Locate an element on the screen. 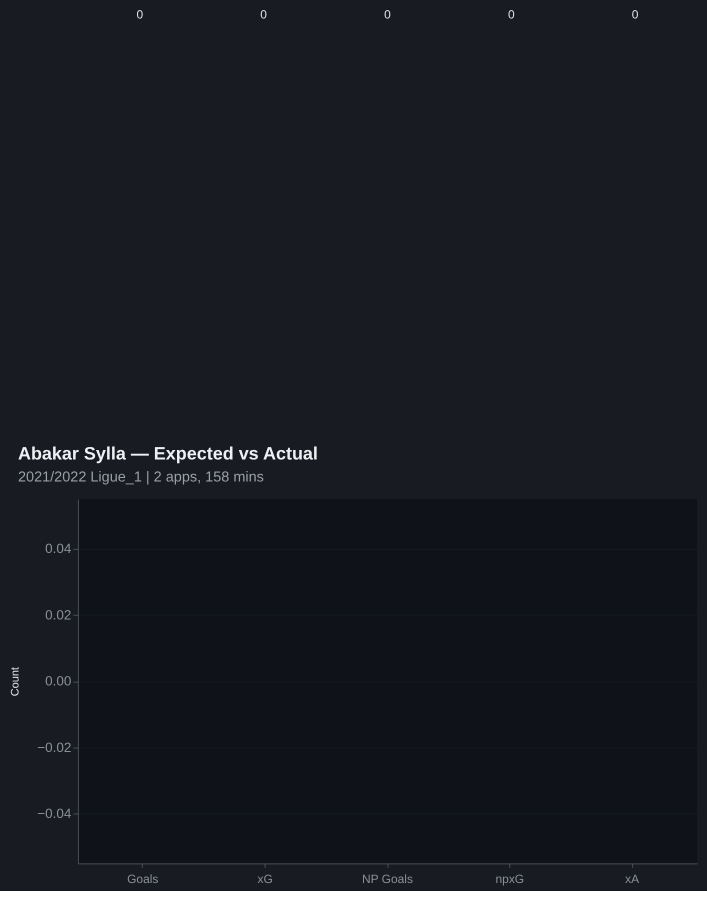 The height and width of the screenshot is (899, 707). chart-title: Abakar Sylla — Expected vs Actual is located at coordinates (168, 453).